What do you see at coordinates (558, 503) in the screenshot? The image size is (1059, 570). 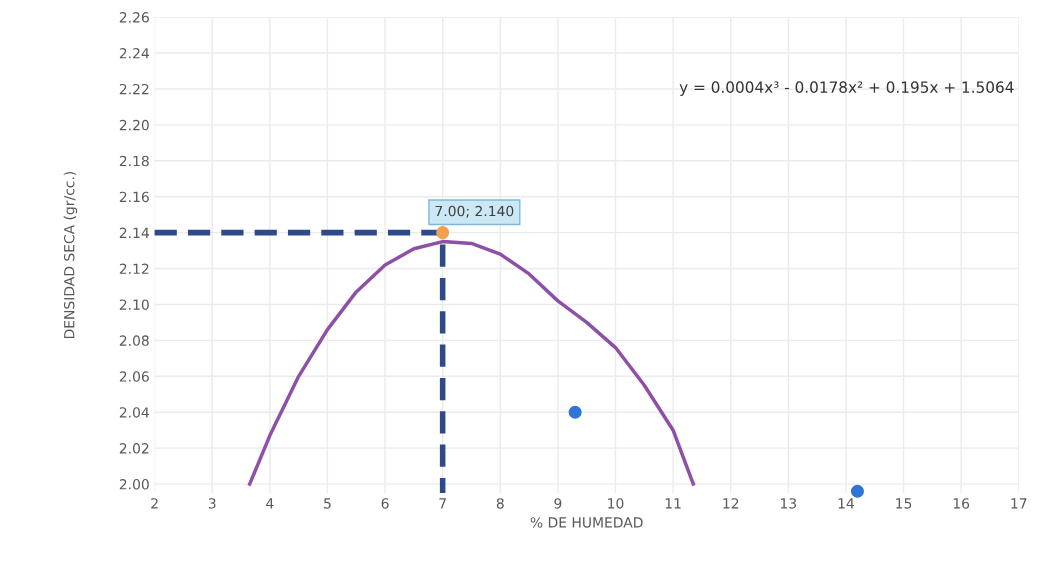 I see `x-tick-label: 9` at bounding box center [558, 503].